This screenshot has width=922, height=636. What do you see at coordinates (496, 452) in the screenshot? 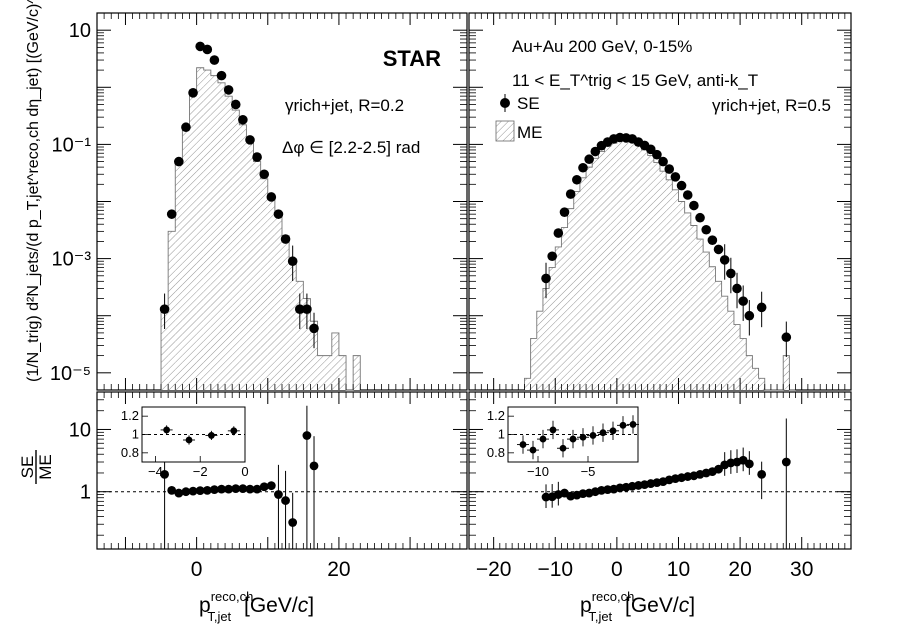
I see `inset-y-tick-label: 0.8` at bounding box center [496, 452].